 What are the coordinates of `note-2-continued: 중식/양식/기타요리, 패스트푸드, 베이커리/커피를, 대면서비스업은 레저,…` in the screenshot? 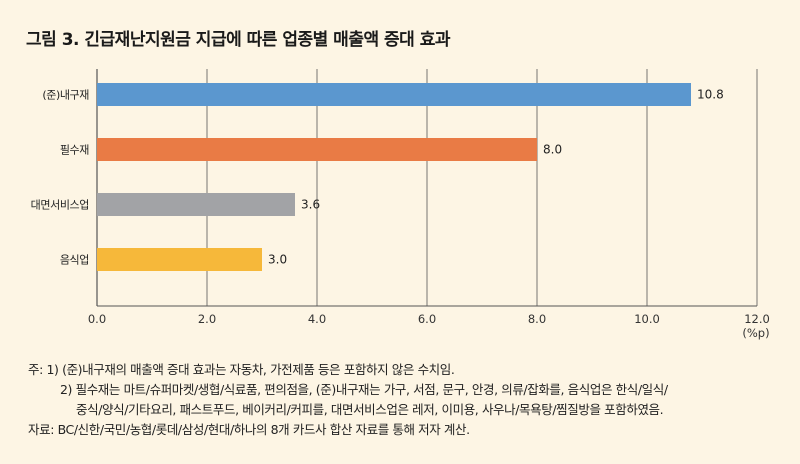 It's located at (370, 409).